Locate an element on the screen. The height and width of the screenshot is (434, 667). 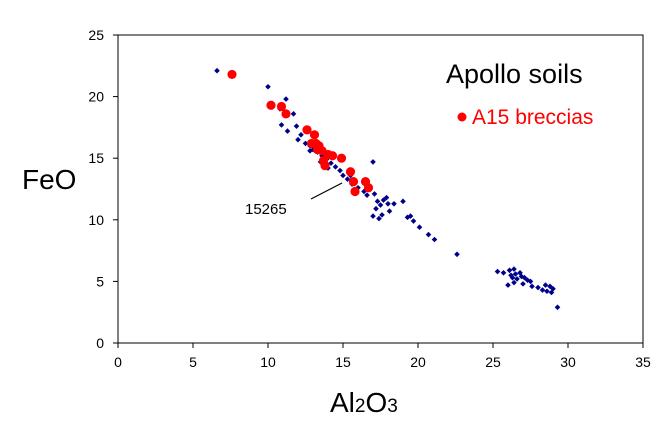
x-tick-label: 0 is located at coordinates (118, 362).